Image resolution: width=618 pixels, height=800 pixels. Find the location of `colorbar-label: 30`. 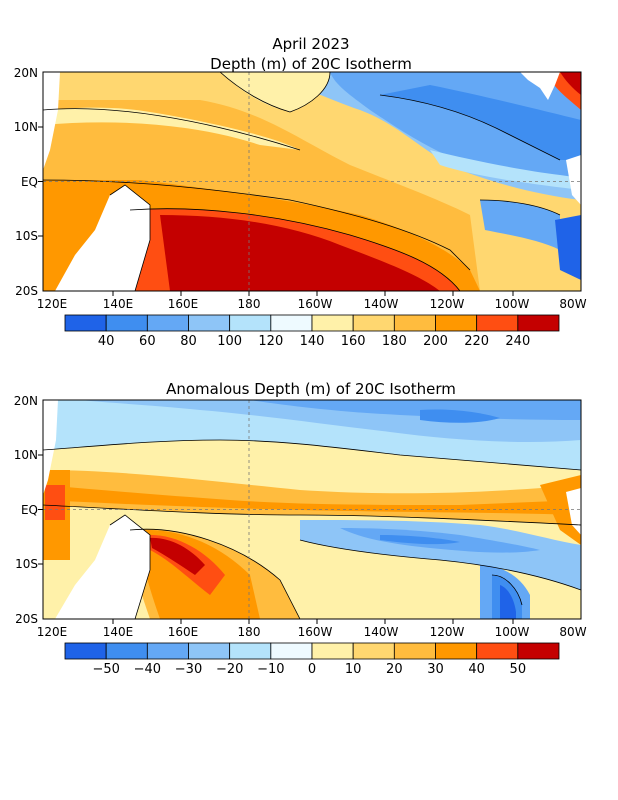

colorbar-label: 30 is located at coordinates (435, 669).